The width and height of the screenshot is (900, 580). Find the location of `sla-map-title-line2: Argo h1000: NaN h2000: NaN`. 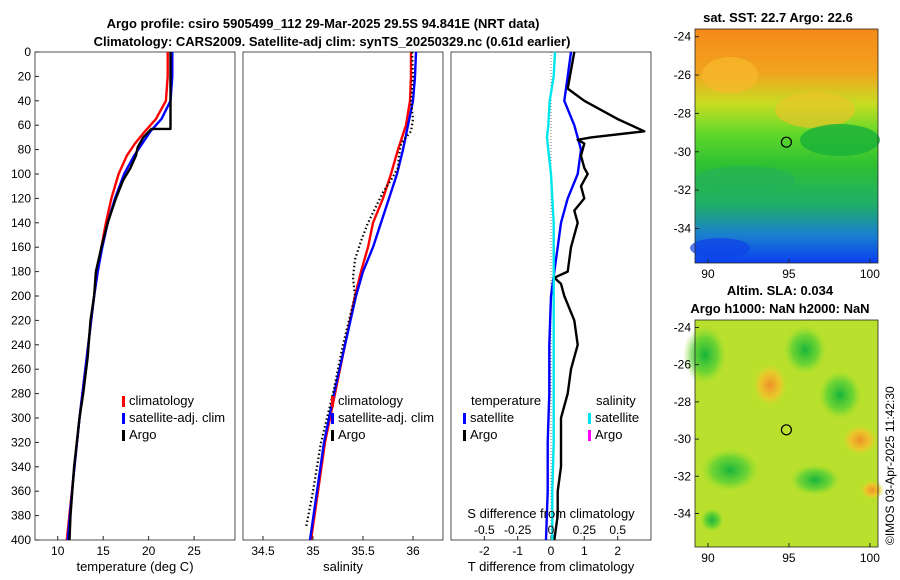

sla-map-title-line2: Argo h1000: NaN h2000: NaN is located at coordinates (779, 308).